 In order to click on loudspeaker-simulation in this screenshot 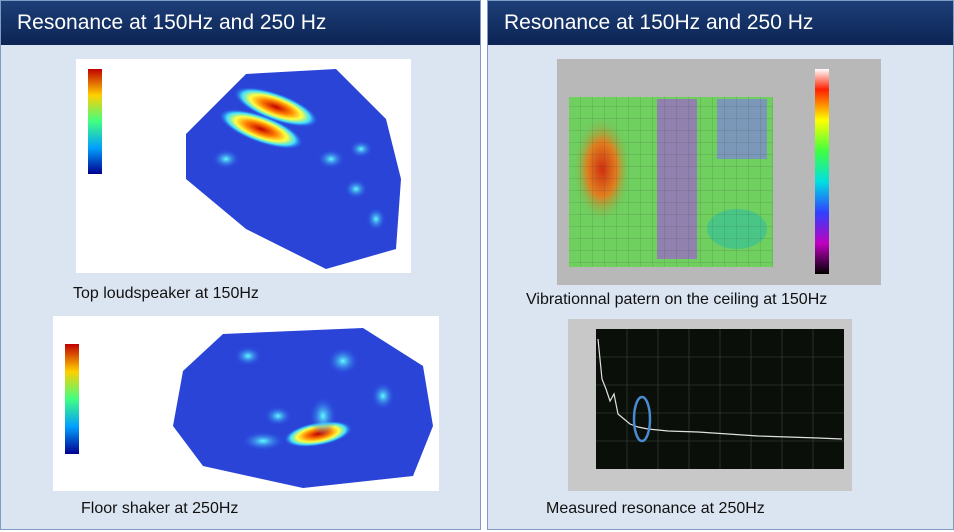, I will do `click(243, 166)`.